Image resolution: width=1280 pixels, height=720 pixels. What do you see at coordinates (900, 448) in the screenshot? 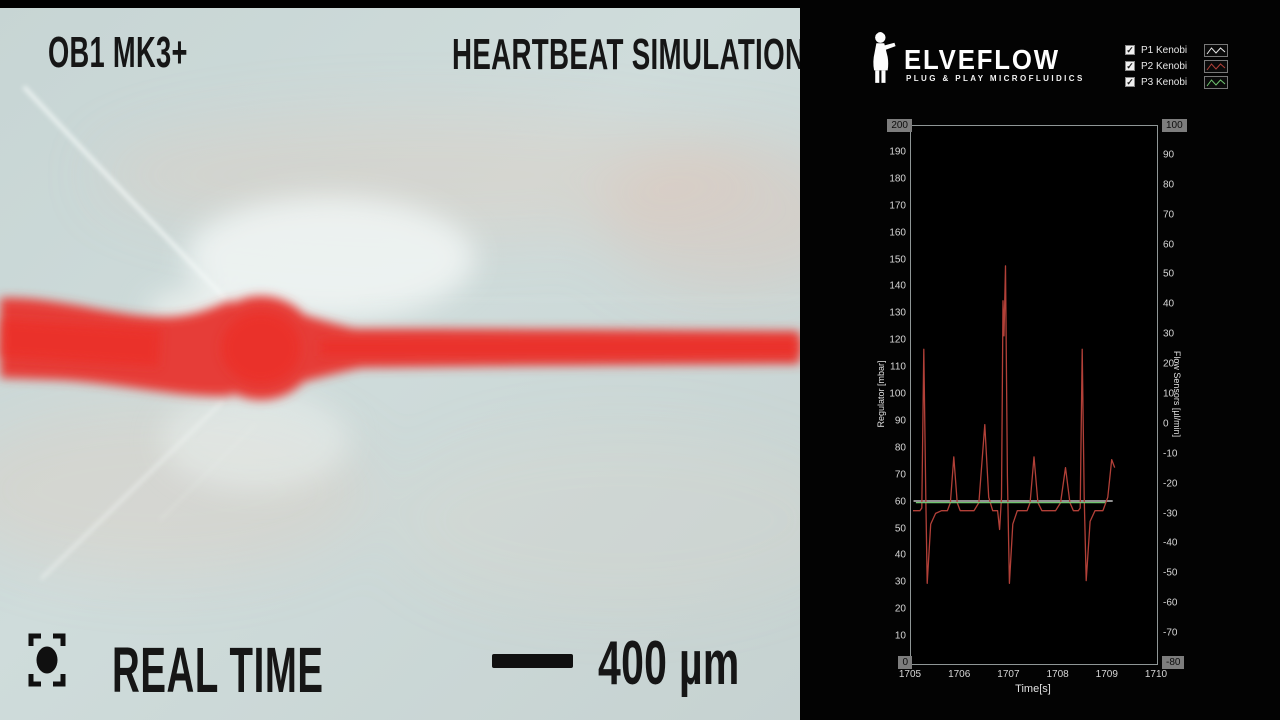
I see `y-left-tick-label: 80` at bounding box center [900, 448].